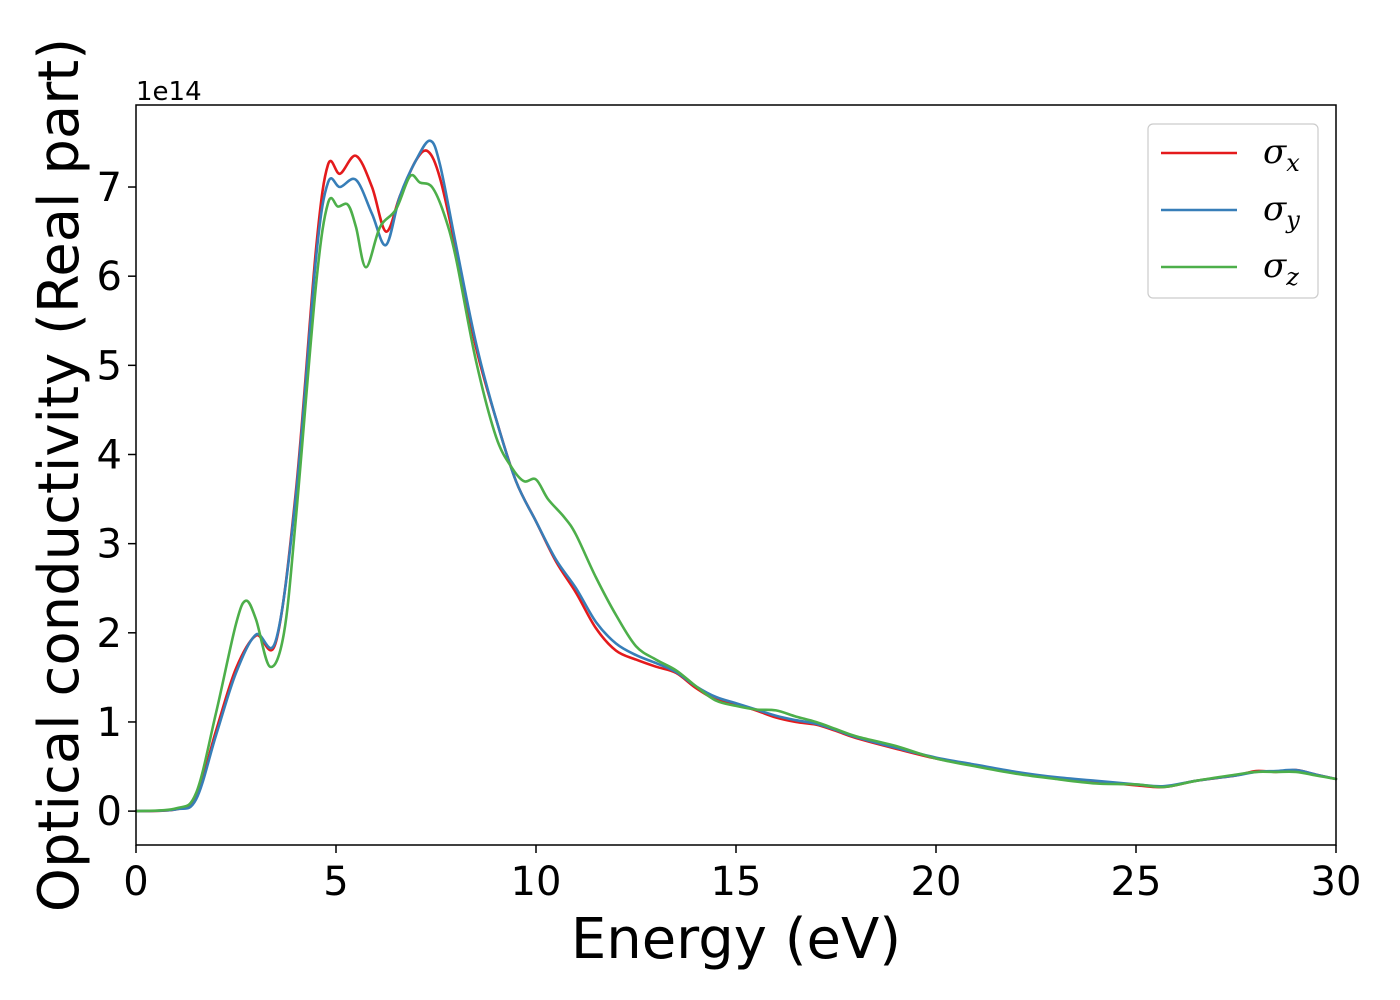  What do you see at coordinates (109, 545) in the screenshot?
I see `y-tick-label: 3` at bounding box center [109, 545].